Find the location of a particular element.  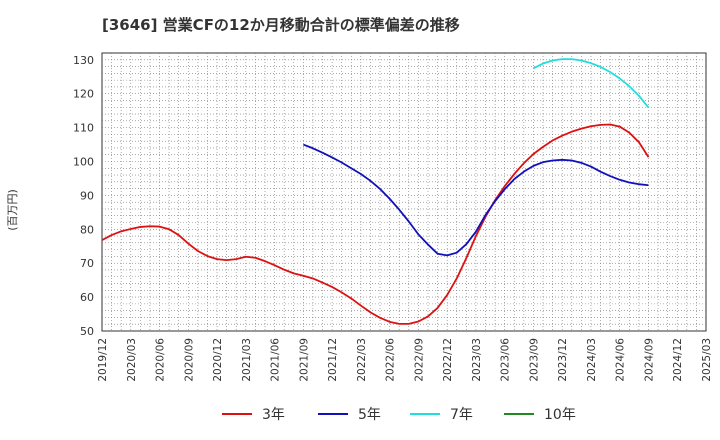

x-tick-label: 2022/12 is located at coordinates (448, 360).